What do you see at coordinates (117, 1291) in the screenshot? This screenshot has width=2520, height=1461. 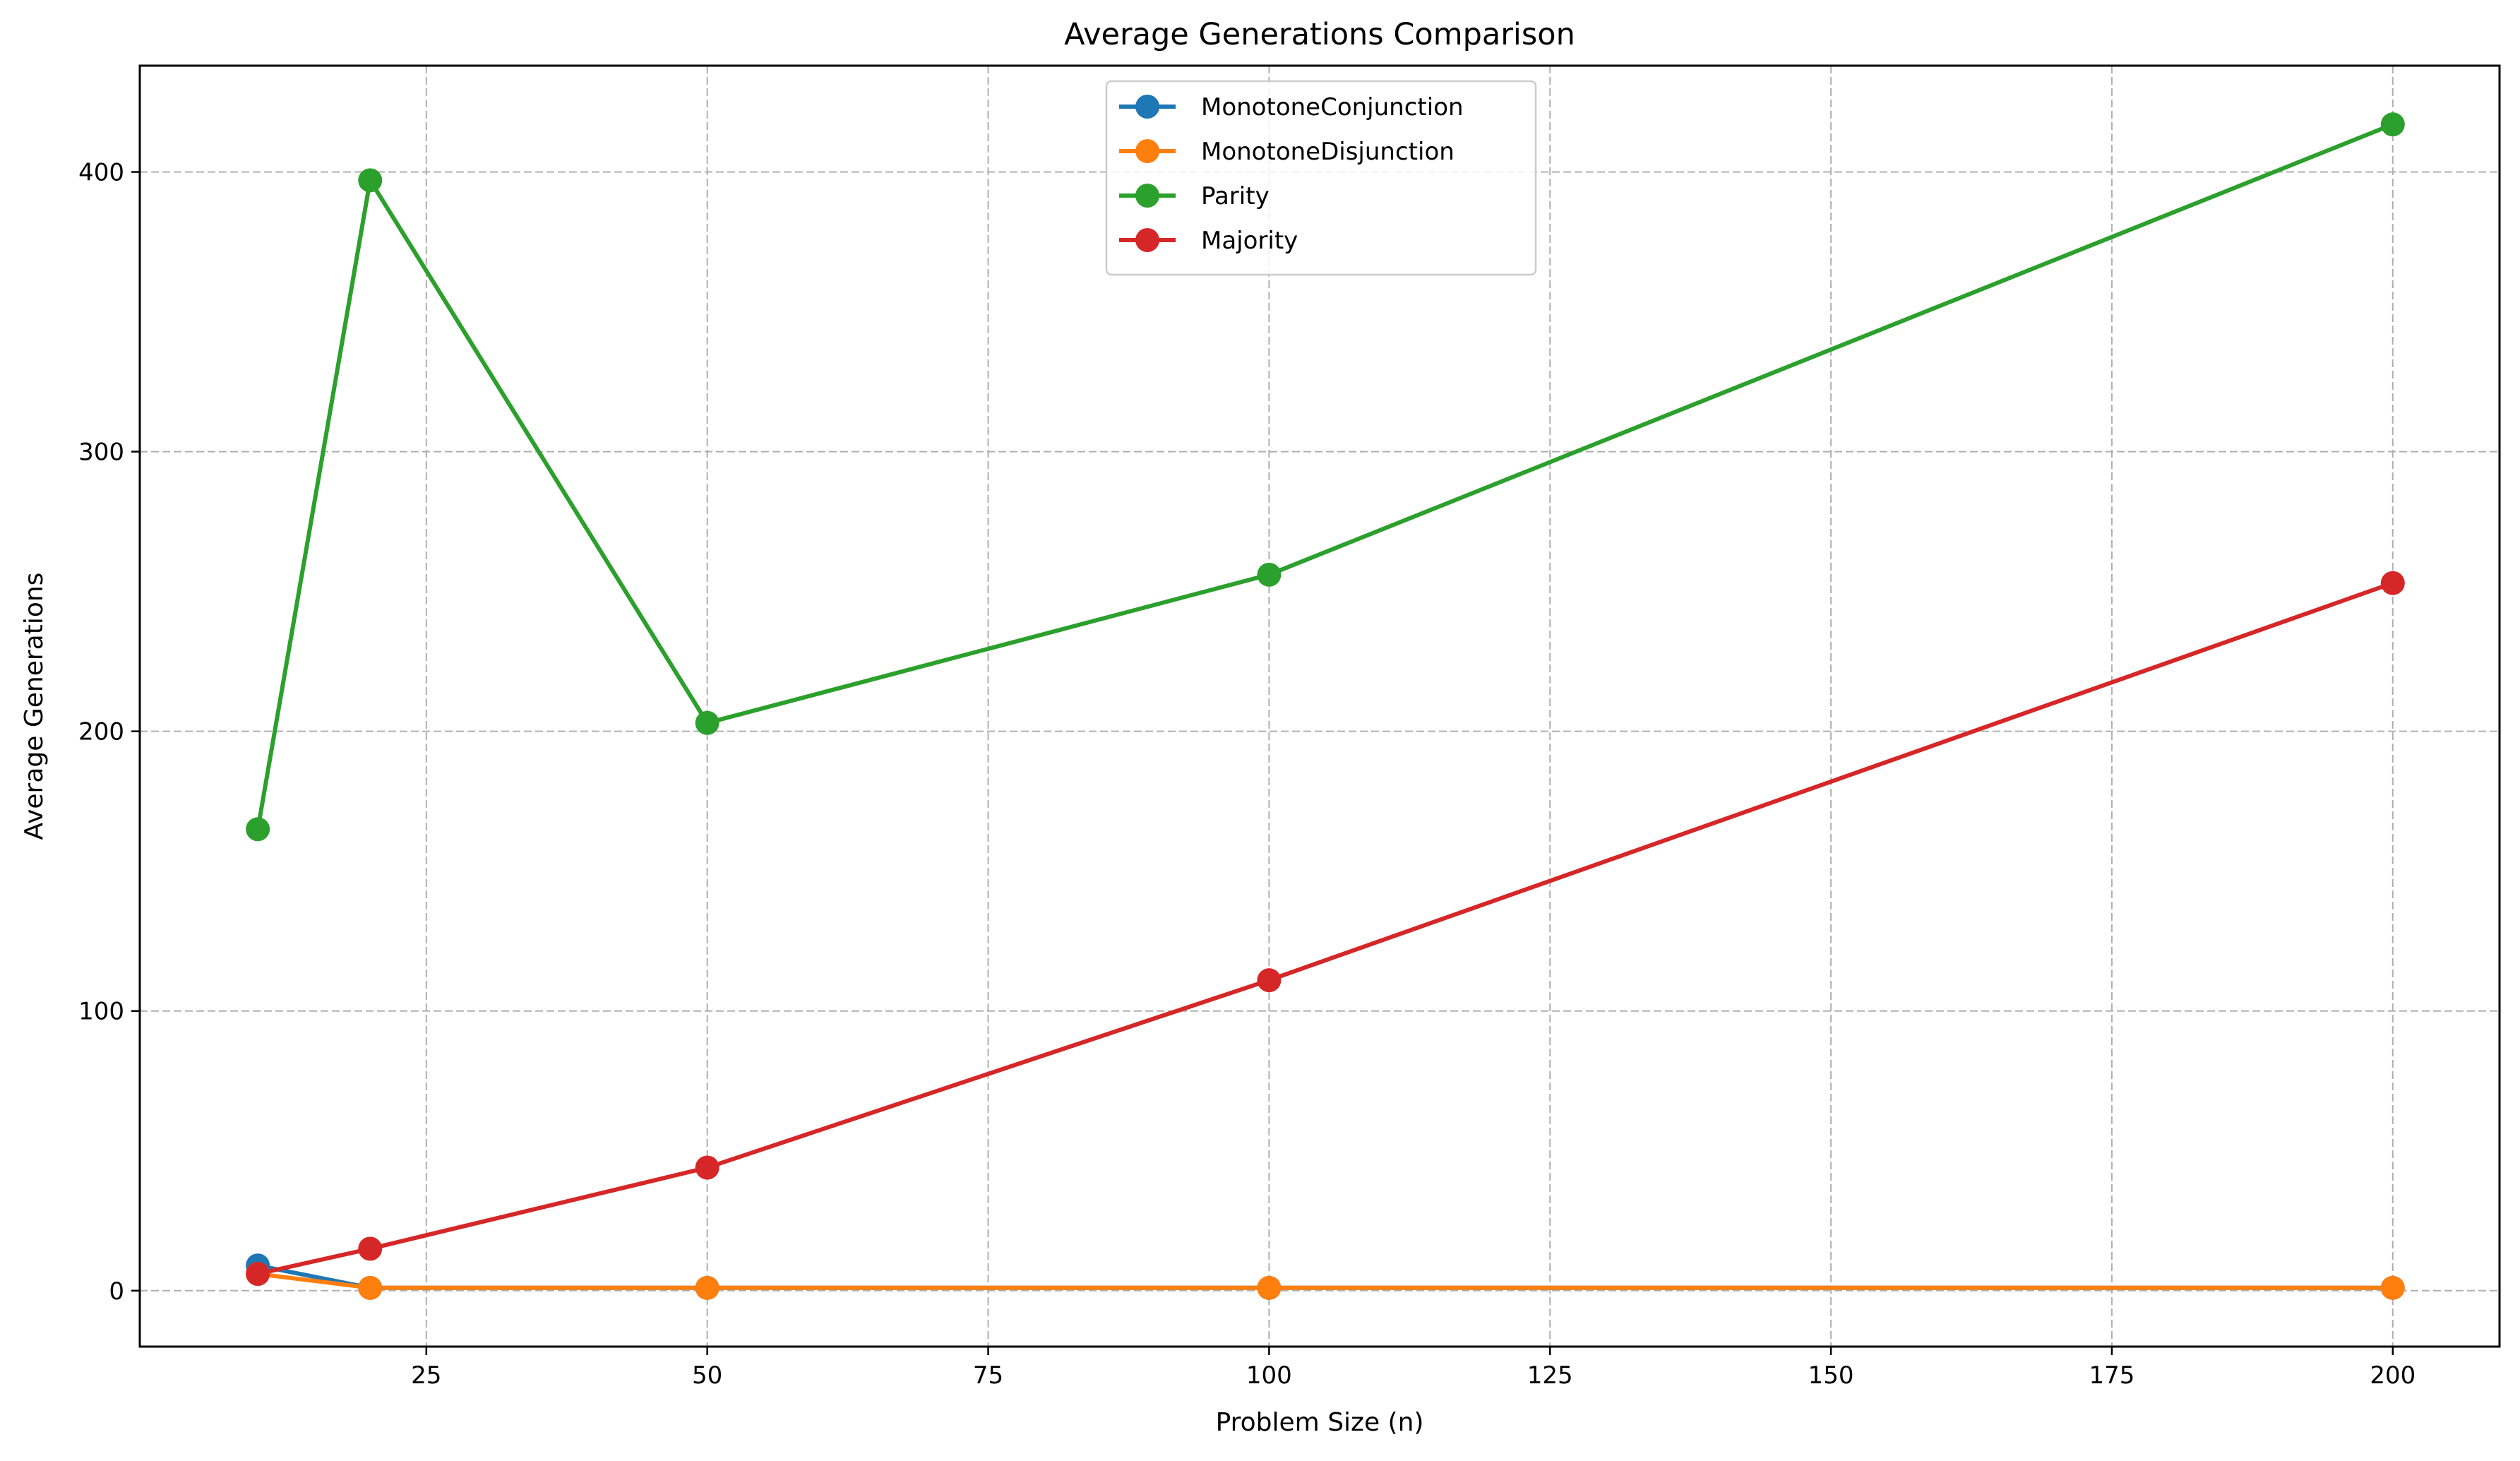 I see `y-tick-label: 0` at bounding box center [117, 1291].